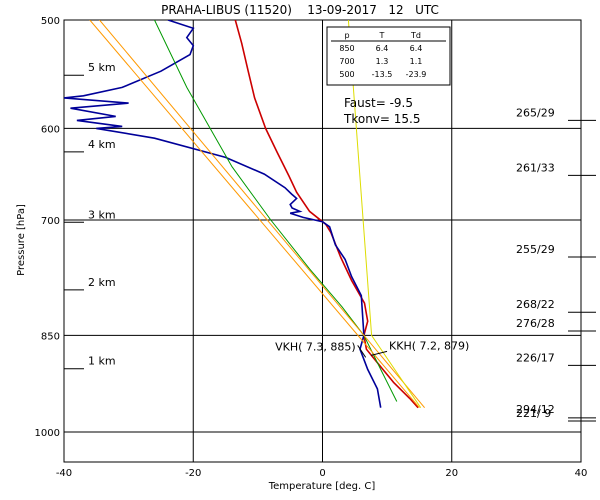  What do you see at coordinates (535, 323) in the screenshot?
I see `wind-label: 276/28` at bounding box center [535, 323].